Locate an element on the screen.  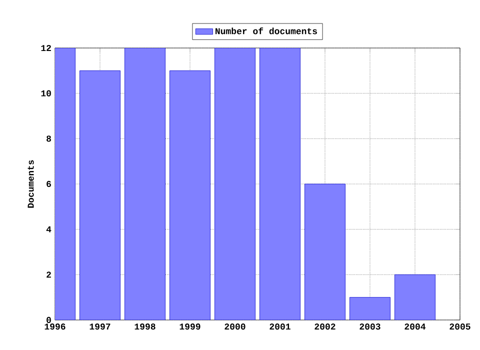
x-tick-label: 1996 is located at coordinates (55, 327).